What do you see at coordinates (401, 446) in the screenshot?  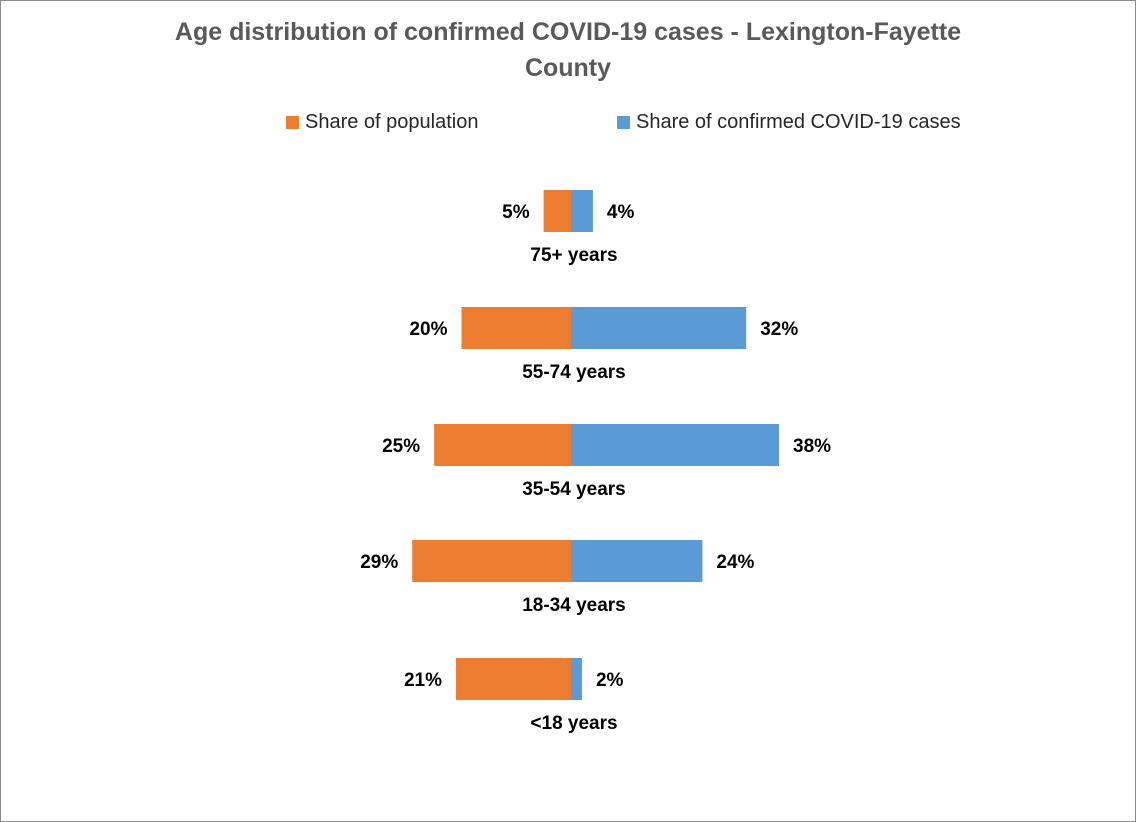 I see `data-label-population-2: 25%` at bounding box center [401, 446].